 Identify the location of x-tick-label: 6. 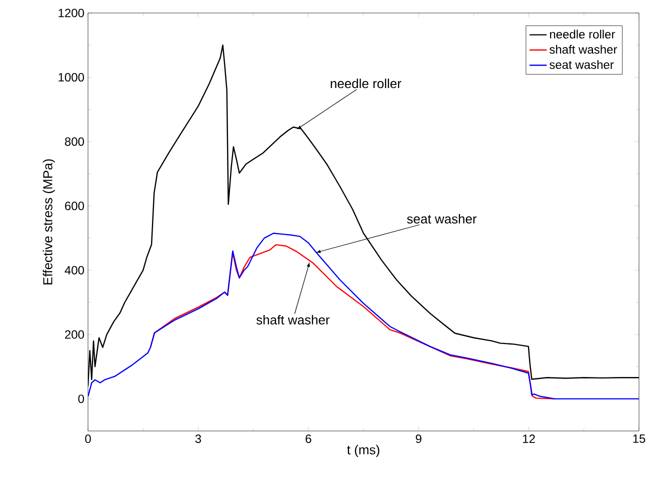
(309, 439).